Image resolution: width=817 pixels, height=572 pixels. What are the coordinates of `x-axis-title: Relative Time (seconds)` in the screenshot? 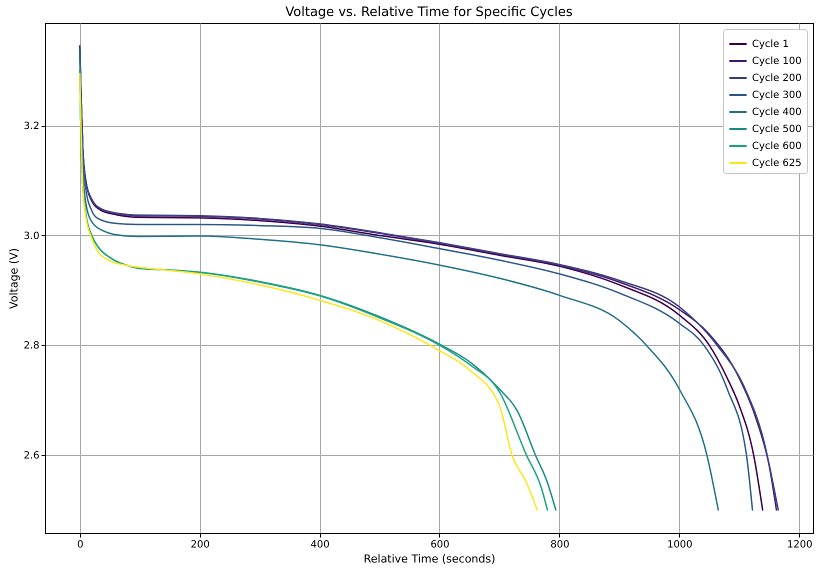 It's located at (430, 559).